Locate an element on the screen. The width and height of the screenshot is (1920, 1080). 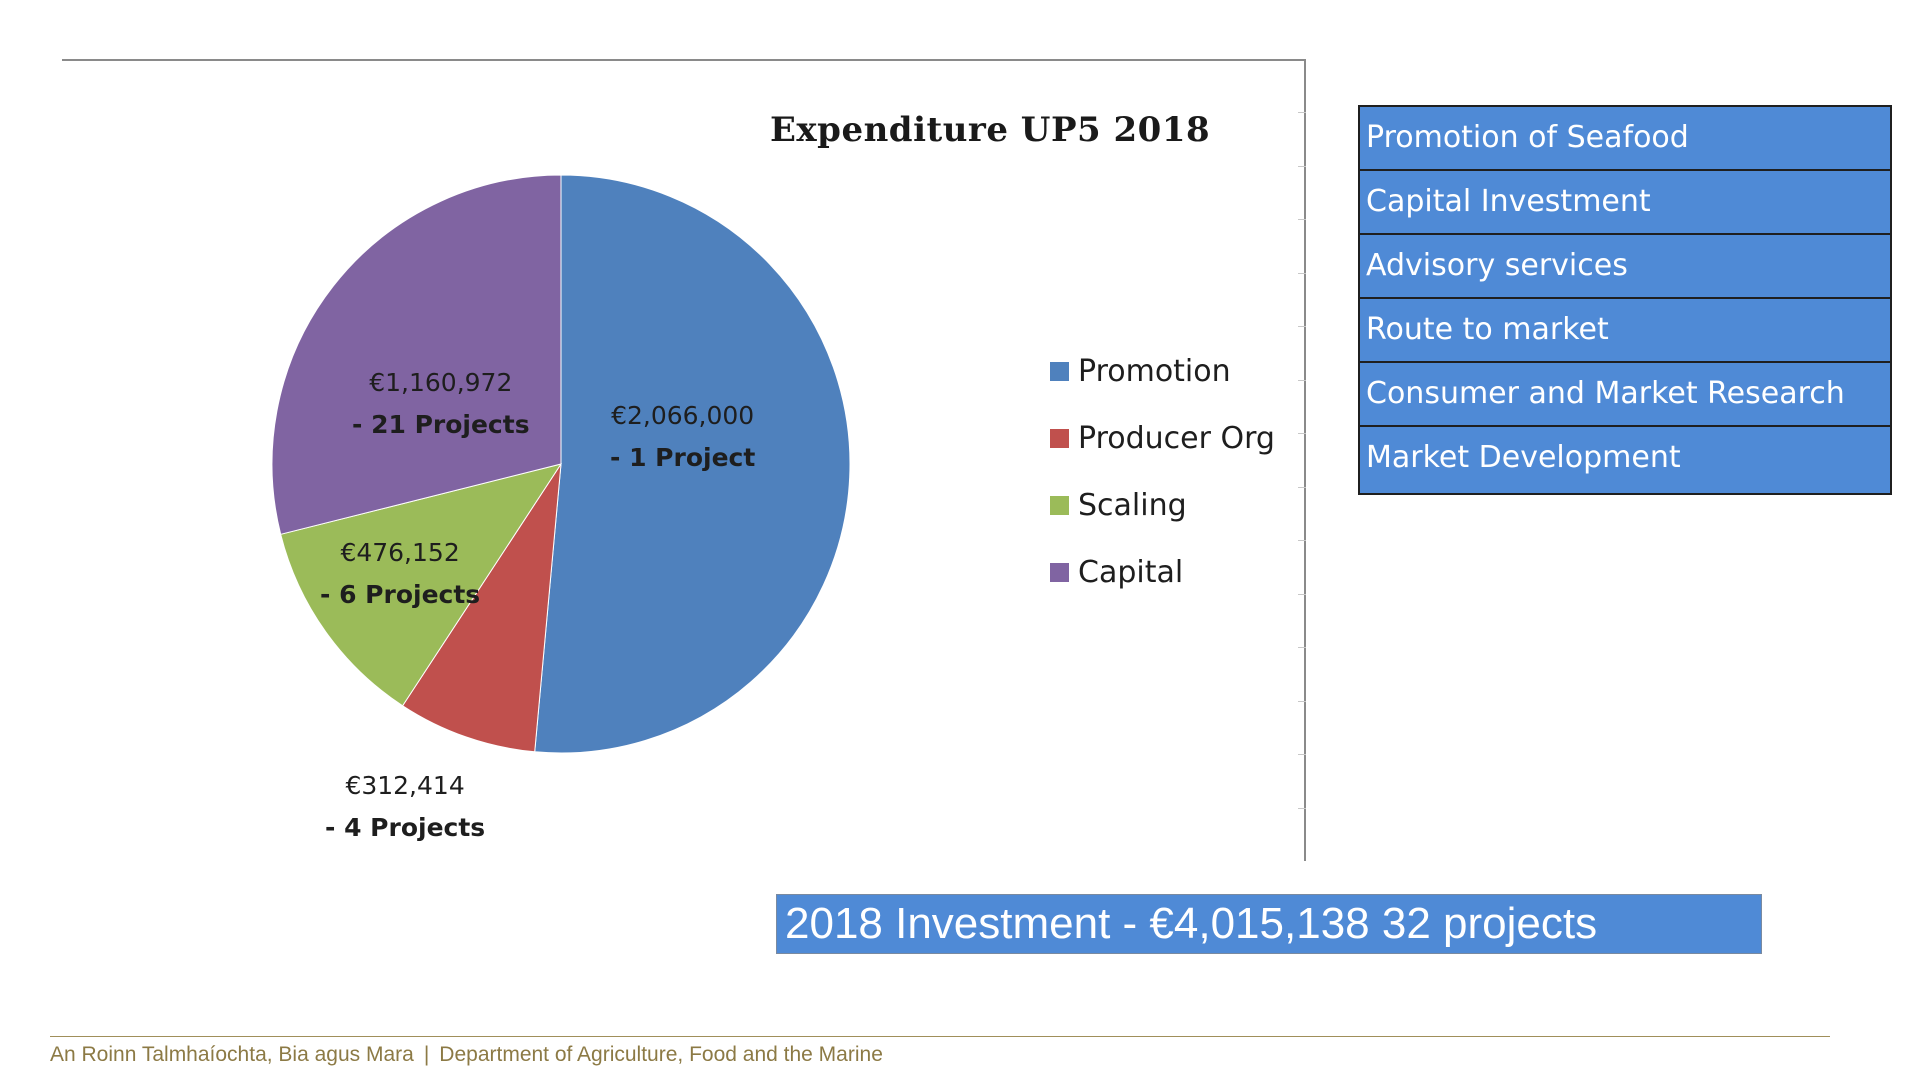
category-item-promotion-of-seafood: Promotion of Seafood is located at coordinates (1625, 139).